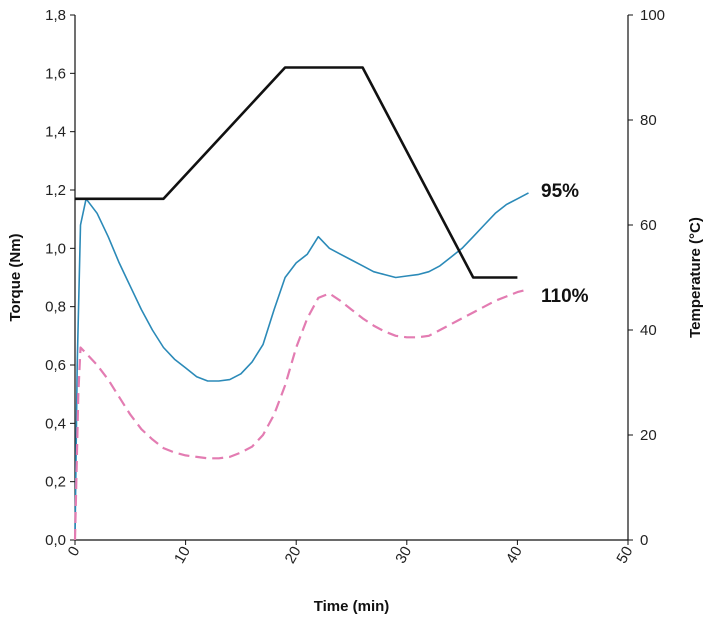 This screenshot has width=710, height=617. What do you see at coordinates (652, 15) in the screenshot?
I see `y2-tick-label: 100` at bounding box center [652, 15].